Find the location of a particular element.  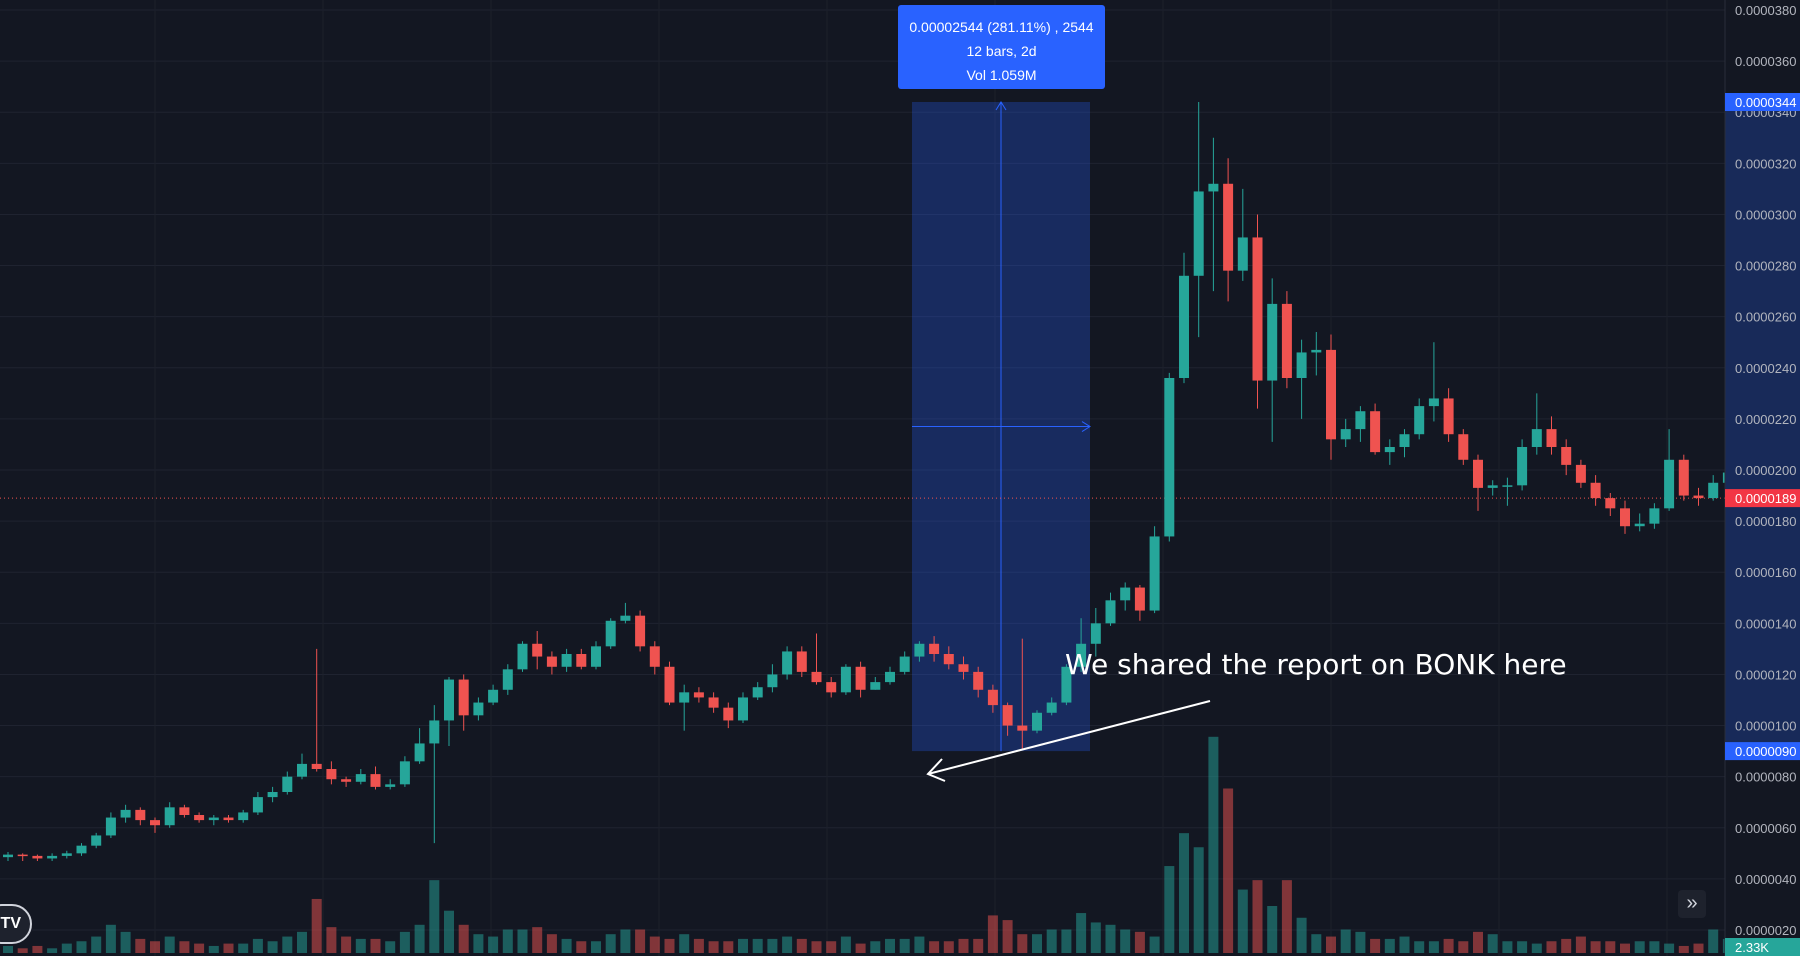

price-tick-label: 0.0000060 is located at coordinates (1765, 828).